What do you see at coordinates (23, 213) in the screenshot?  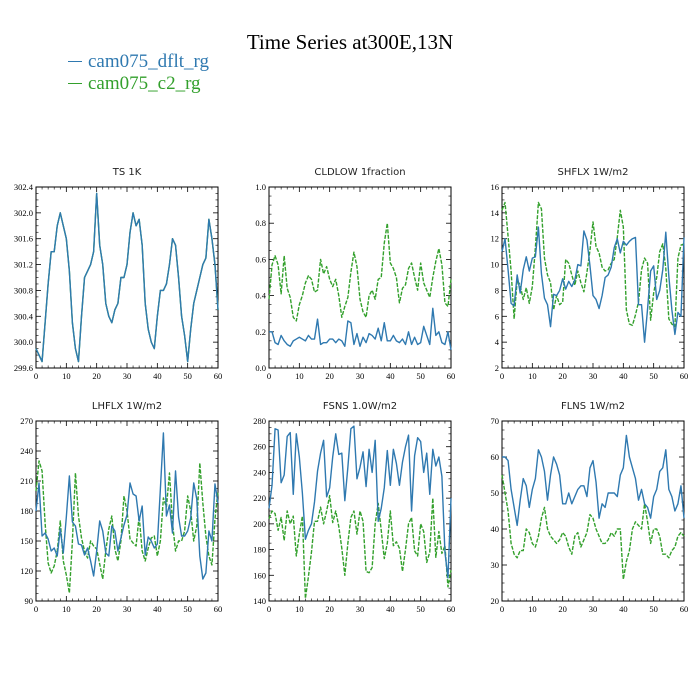 I see `y-tick-label: 302.0` at bounding box center [23, 213].